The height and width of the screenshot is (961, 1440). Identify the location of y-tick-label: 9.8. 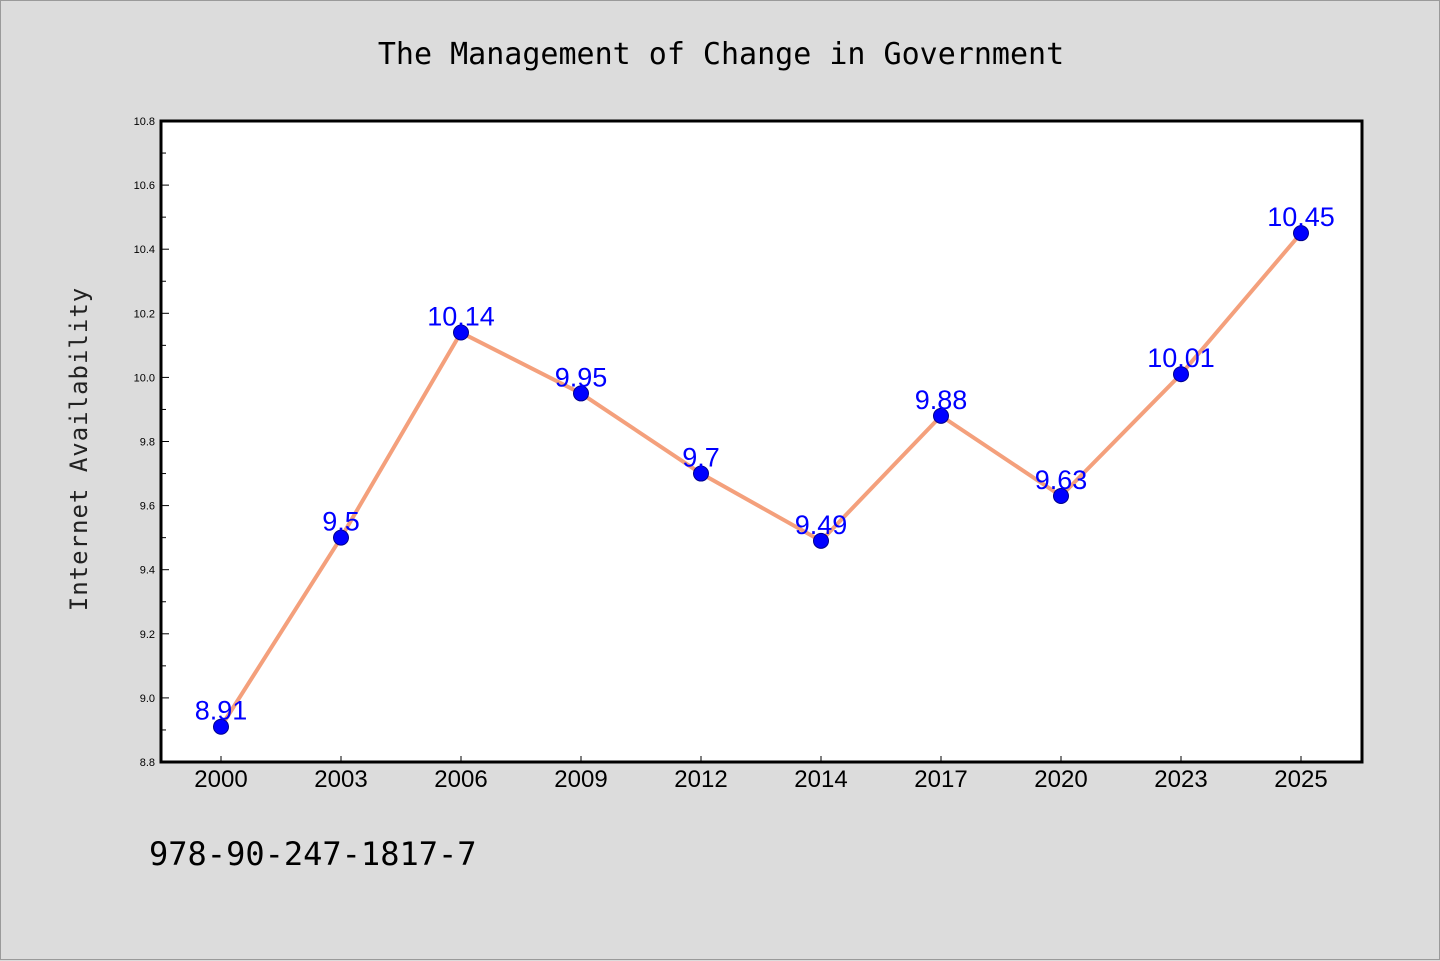
(147, 443).